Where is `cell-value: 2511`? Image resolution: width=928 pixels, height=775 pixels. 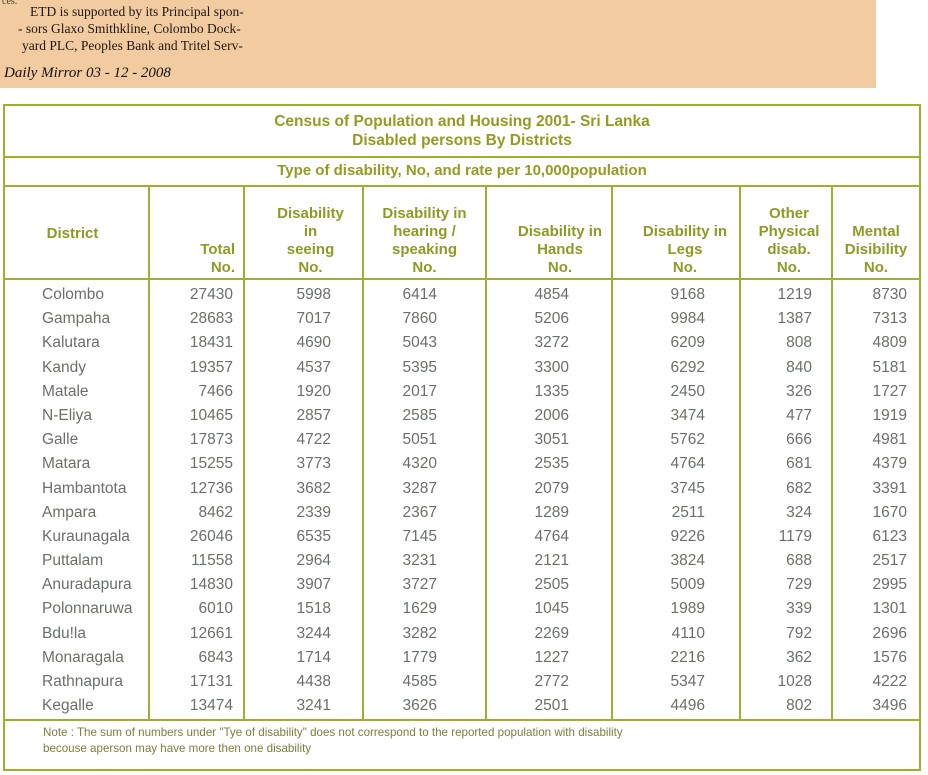
cell-value: 2511 is located at coordinates (688, 514).